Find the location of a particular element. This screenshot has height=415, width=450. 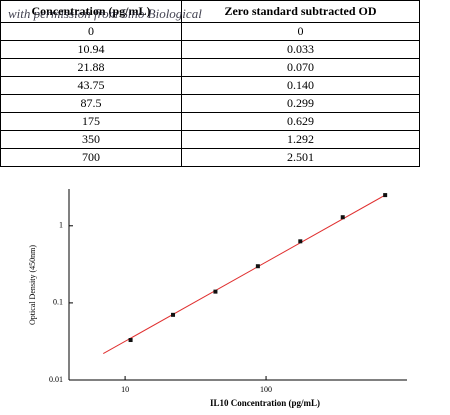

x-tick-label: 100 is located at coordinates (266, 389).